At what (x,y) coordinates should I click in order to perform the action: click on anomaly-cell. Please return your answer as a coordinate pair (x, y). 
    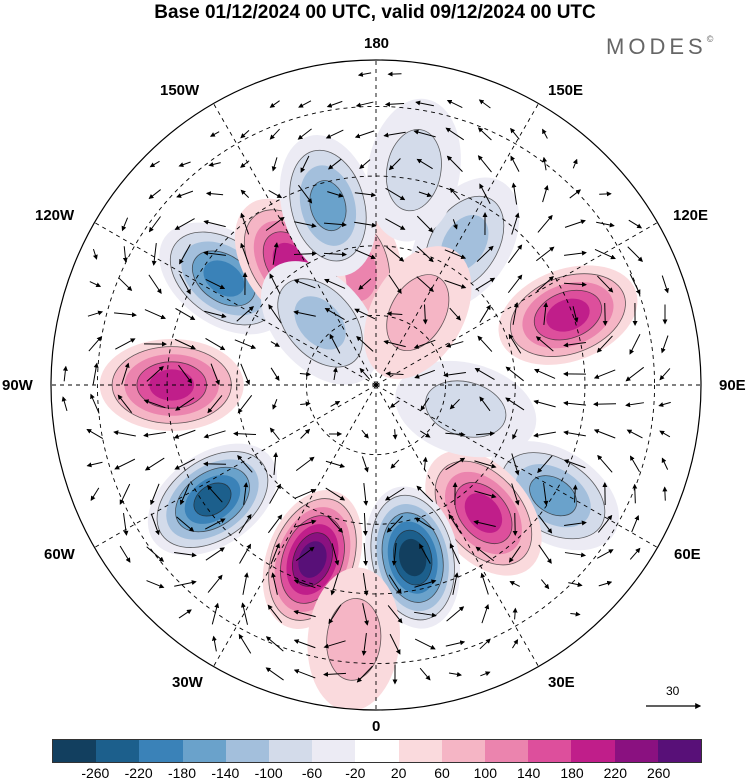
    Looking at the image, I should click on (568, 315).